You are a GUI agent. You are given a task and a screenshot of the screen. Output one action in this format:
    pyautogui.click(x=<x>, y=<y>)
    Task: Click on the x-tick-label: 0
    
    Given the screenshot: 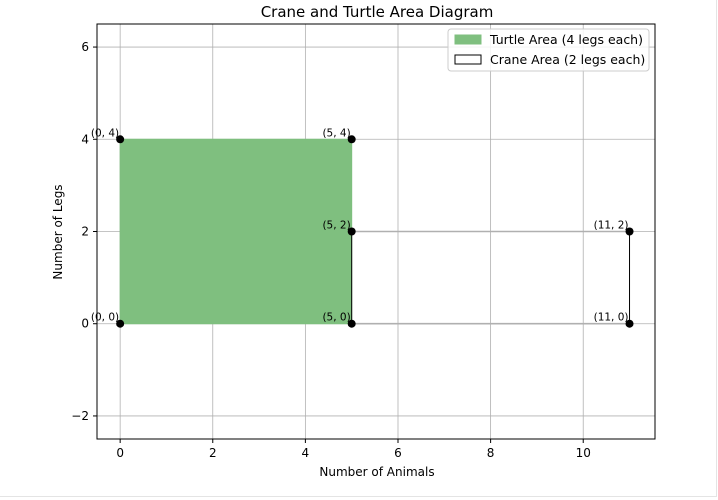 What is the action you would take?
    pyautogui.click(x=120, y=453)
    